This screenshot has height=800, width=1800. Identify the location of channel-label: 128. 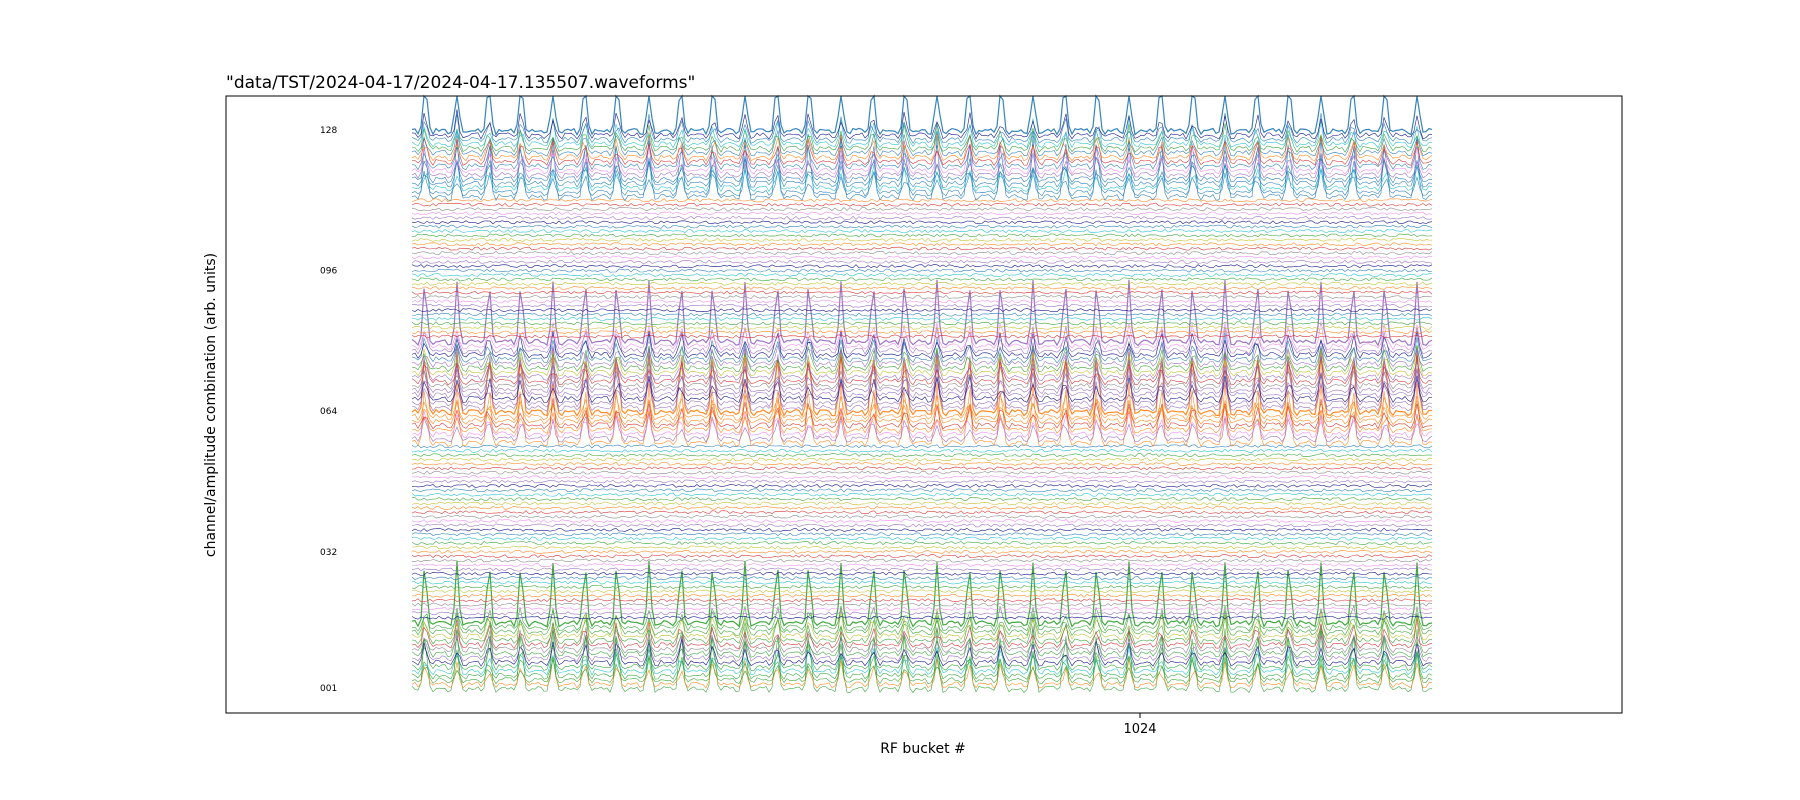
(328, 131).